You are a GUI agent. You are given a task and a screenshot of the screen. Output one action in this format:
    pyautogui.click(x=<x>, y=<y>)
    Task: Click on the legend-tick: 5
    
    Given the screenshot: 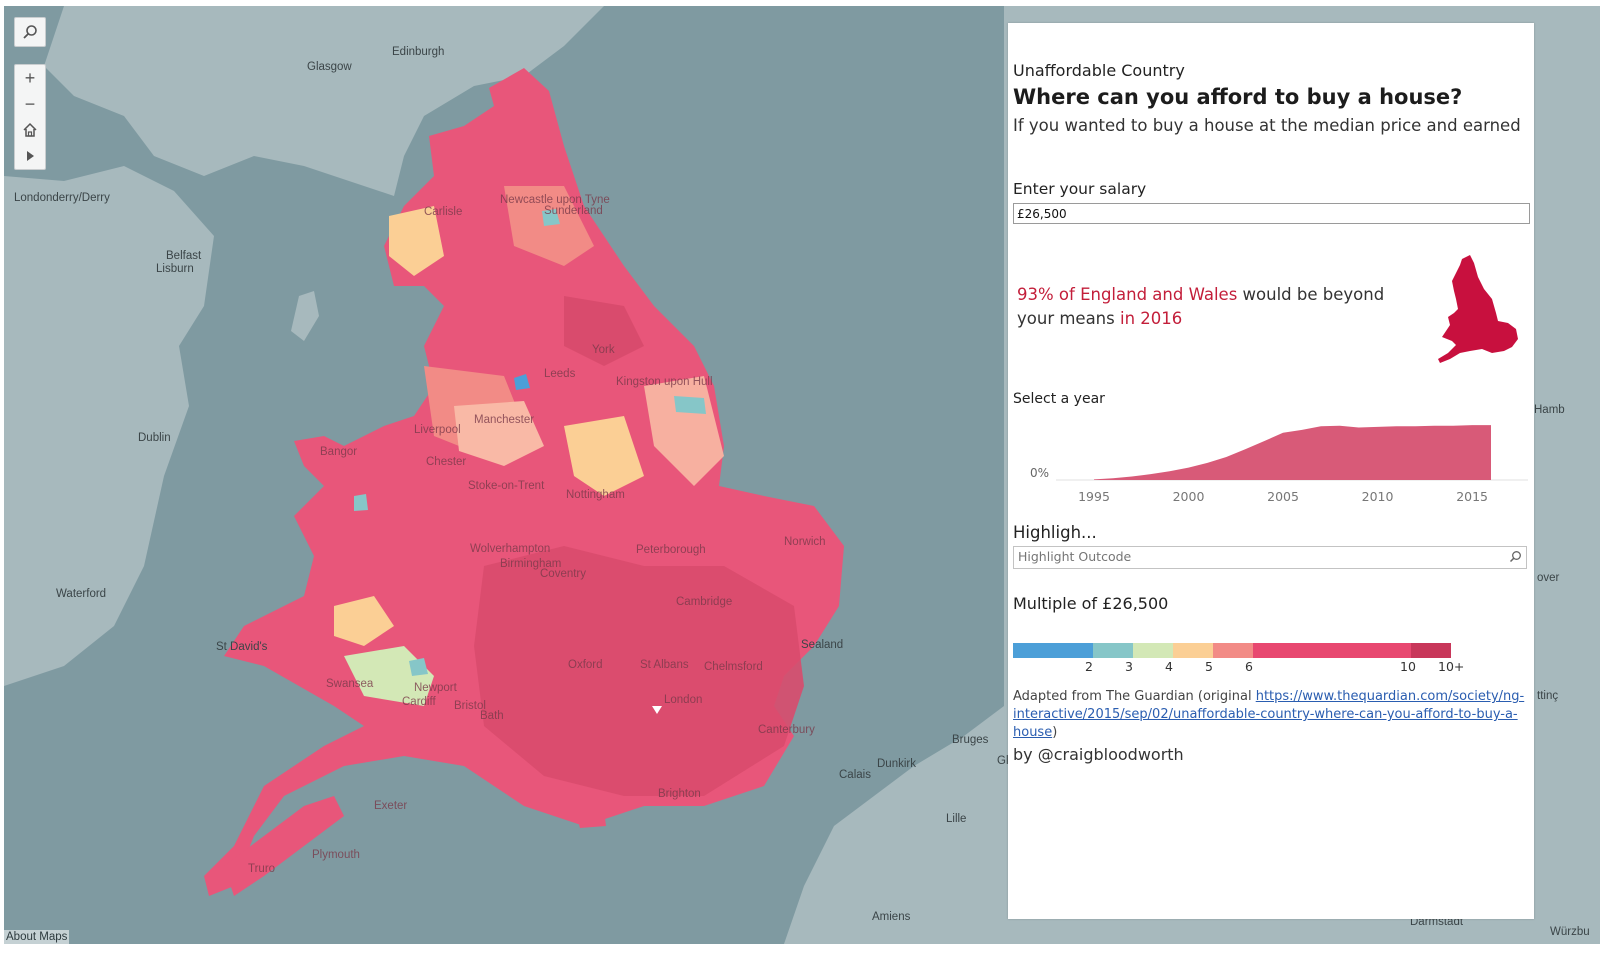 What is the action you would take?
    pyautogui.click(x=1209, y=666)
    